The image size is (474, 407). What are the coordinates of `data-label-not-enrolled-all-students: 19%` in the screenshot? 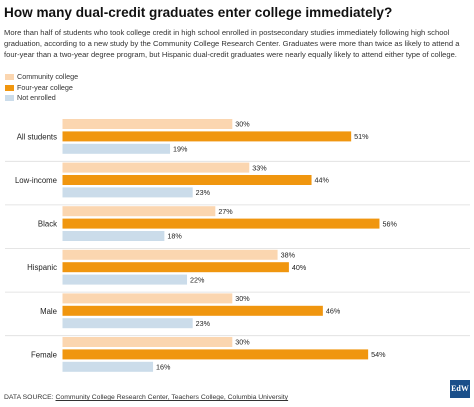 It's located at (180, 149).